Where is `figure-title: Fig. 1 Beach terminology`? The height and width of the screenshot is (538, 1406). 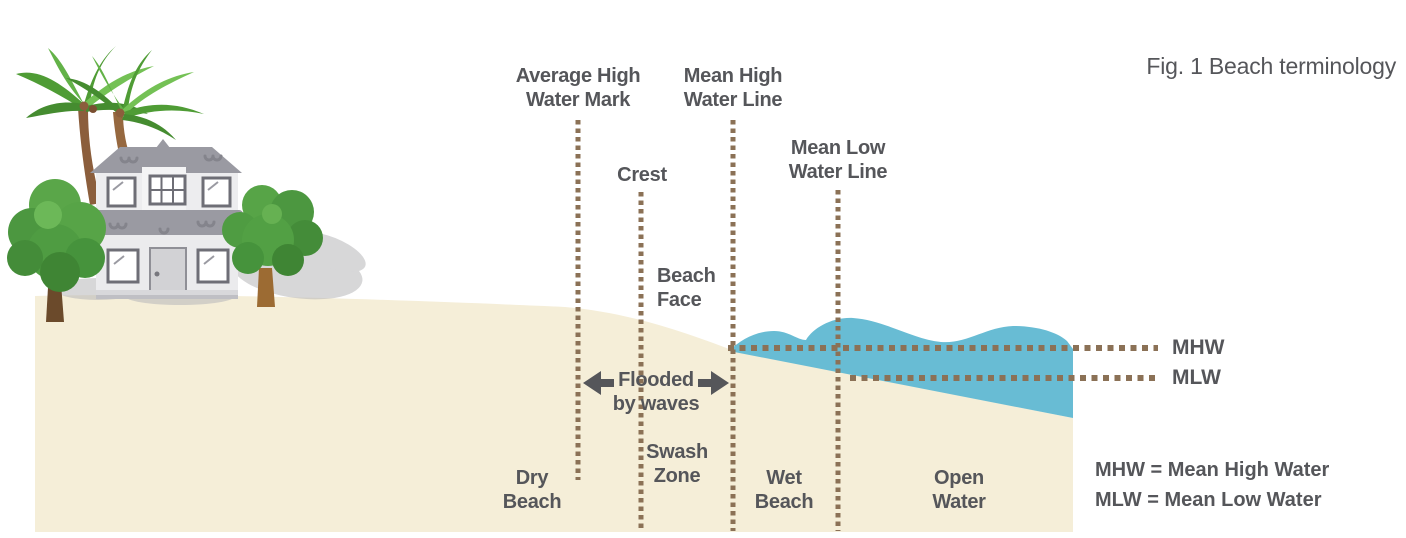 figure-title: Fig. 1 Beach terminology is located at coordinates (1271, 66).